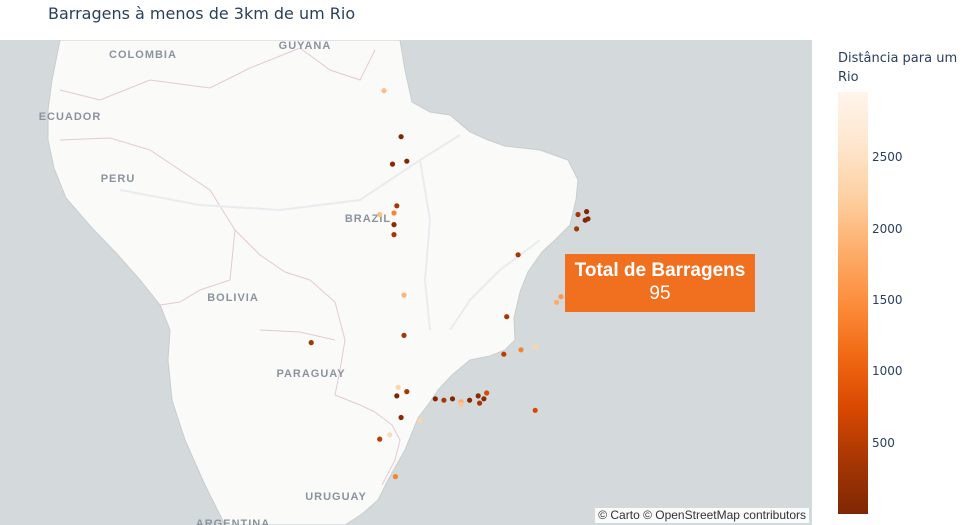  Describe the element at coordinates (887, 157) in the screenshot. I see `colorbar-tick: 2500` at that location.